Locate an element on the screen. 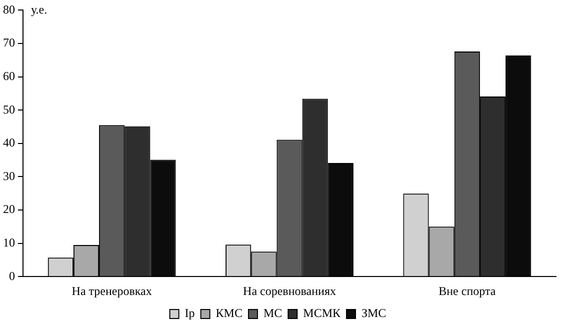  legend-label: МСМК is located at coordinates (322, 313).